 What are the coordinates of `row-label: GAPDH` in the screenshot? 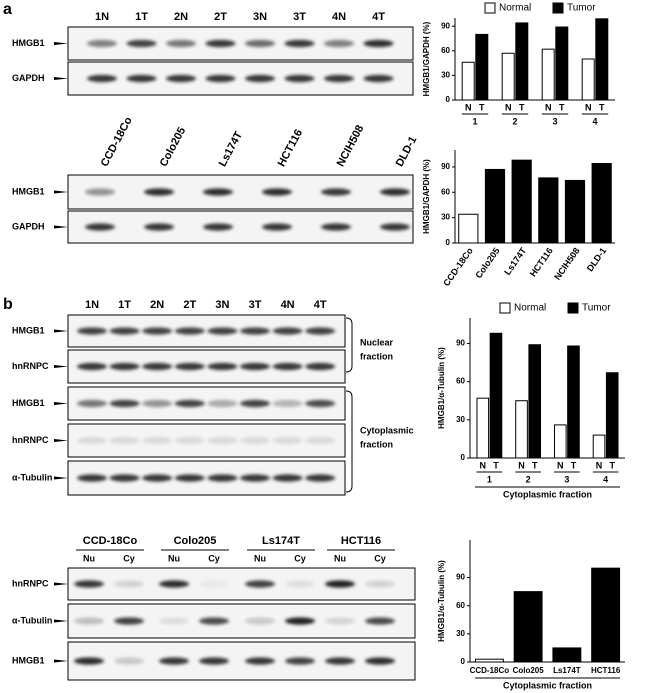 It's located at (28, 226).